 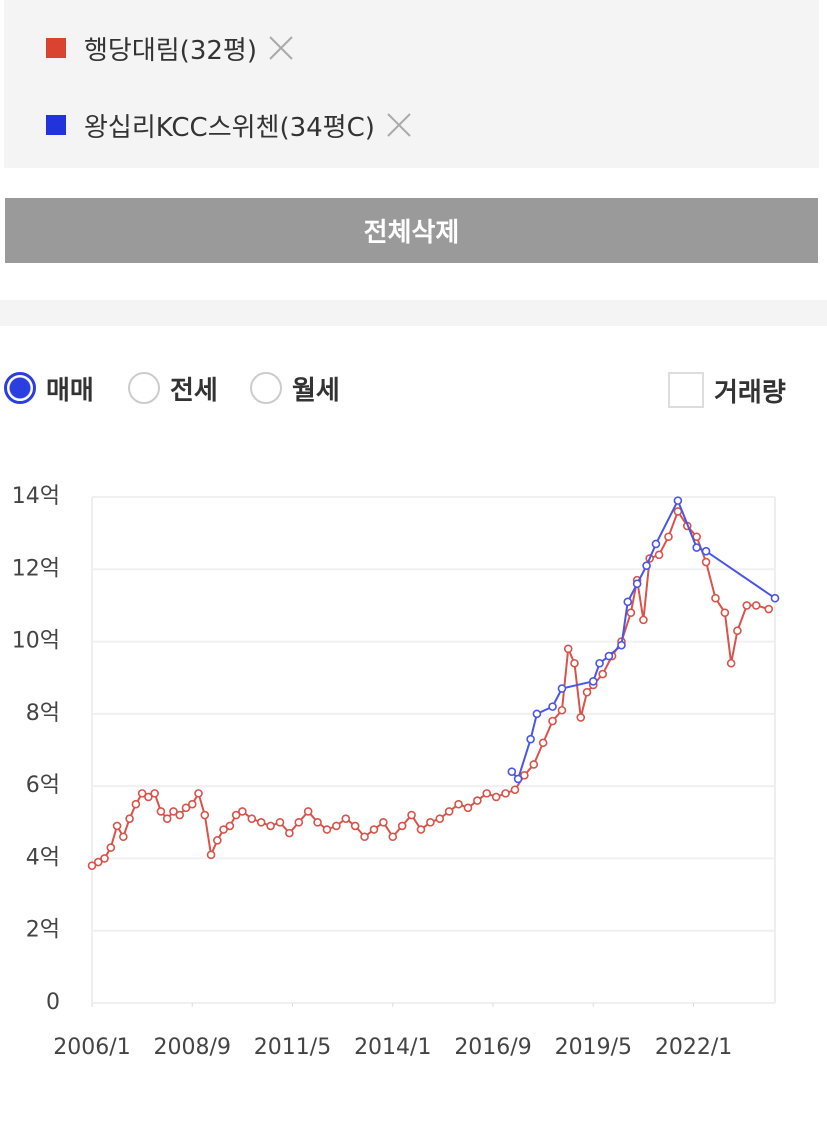 What do you see at coordinates (36, 568) in the screenshot?
I see `y-tick-label: 12억` at bounding box center [36, 568].